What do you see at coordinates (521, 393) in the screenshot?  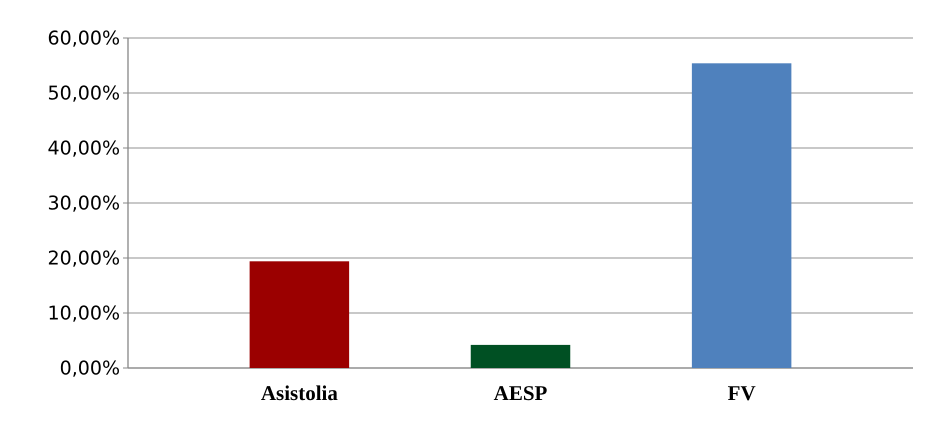 I see `x-tick-label: AESP` at bounding box center [521, 393].